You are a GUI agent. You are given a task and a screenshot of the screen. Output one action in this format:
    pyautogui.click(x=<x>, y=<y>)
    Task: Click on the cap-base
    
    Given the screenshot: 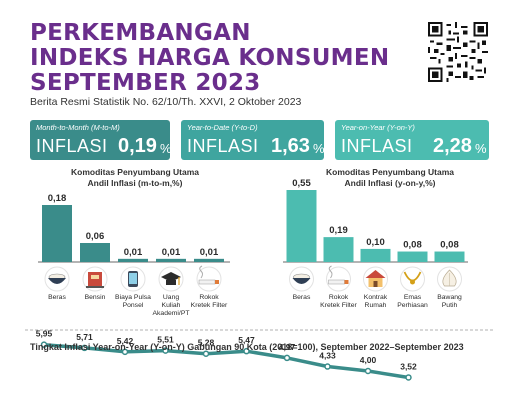 What is the action you would take?
    pyautogui.click(x=171, y=282)
    